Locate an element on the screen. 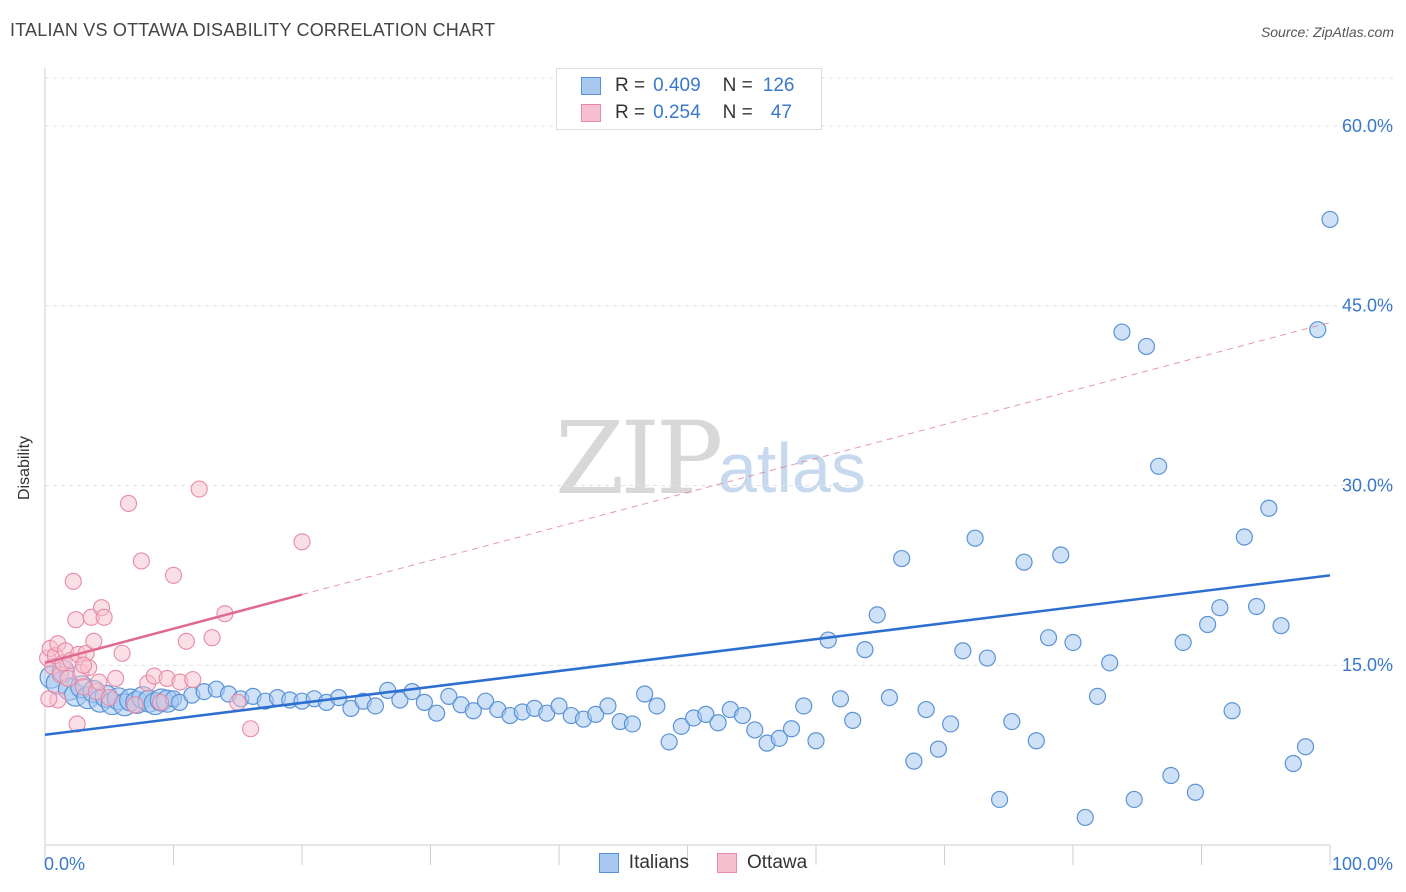 The width and height of the screenshot is (1406, 892). x-tick-label: 100.0% is located at coordinates (1362, 864).